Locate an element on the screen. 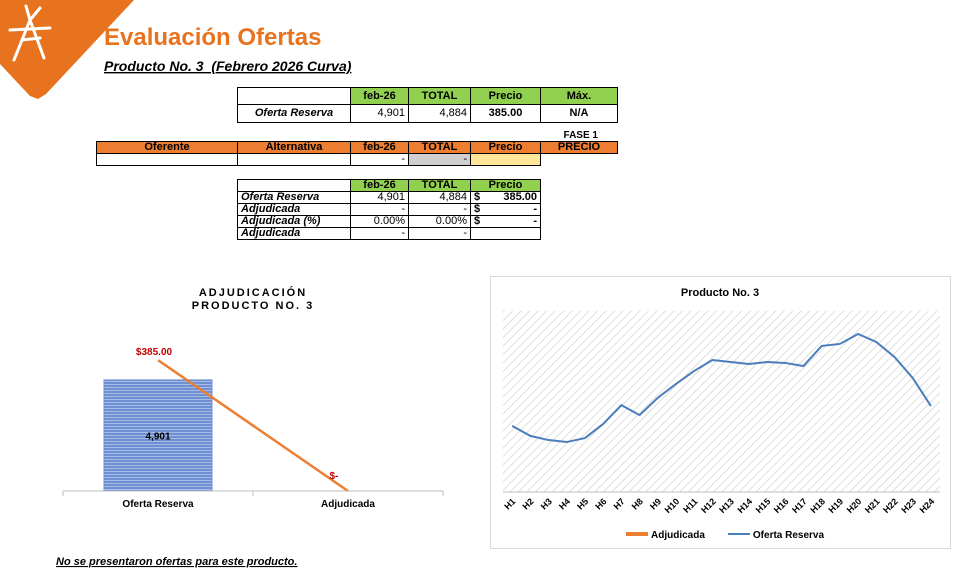  x-tick-label: H1 is located at coordinates (509, 503).